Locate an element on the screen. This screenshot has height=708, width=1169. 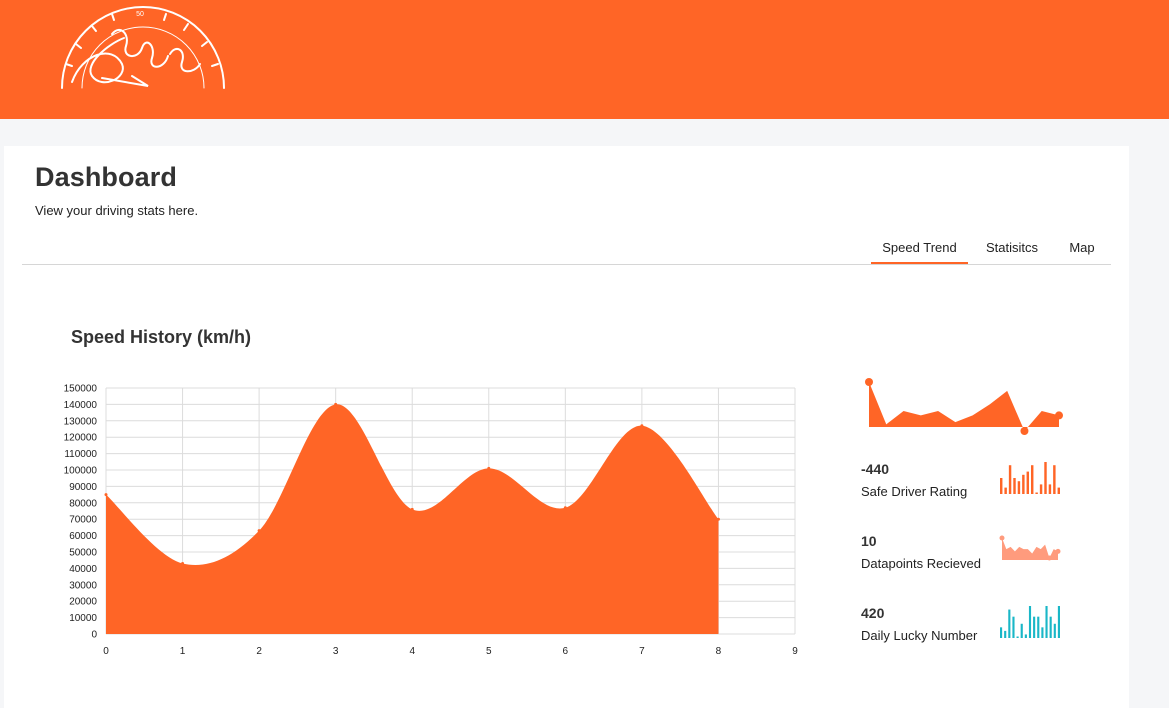
stat-spark-area is located at coordinates (1030, 549).